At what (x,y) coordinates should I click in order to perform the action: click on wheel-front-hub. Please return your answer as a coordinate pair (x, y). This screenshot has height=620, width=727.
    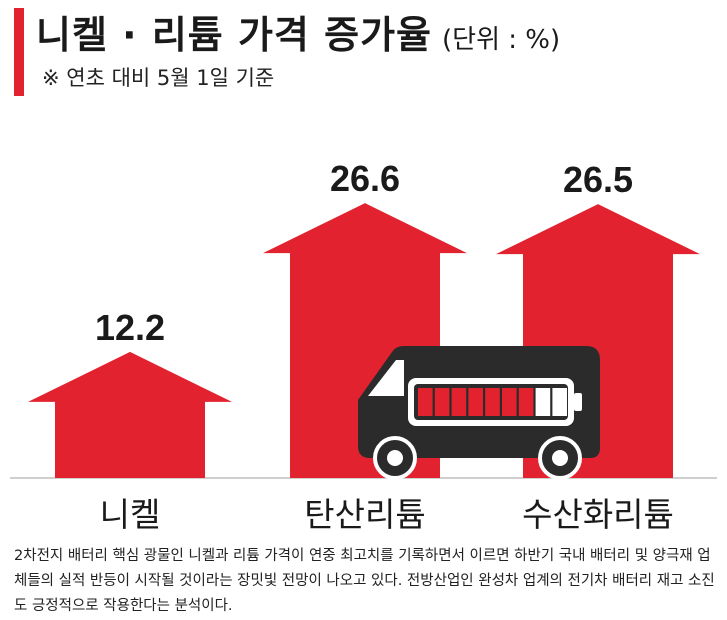
    Looking at the image, I should click on (560, 458).